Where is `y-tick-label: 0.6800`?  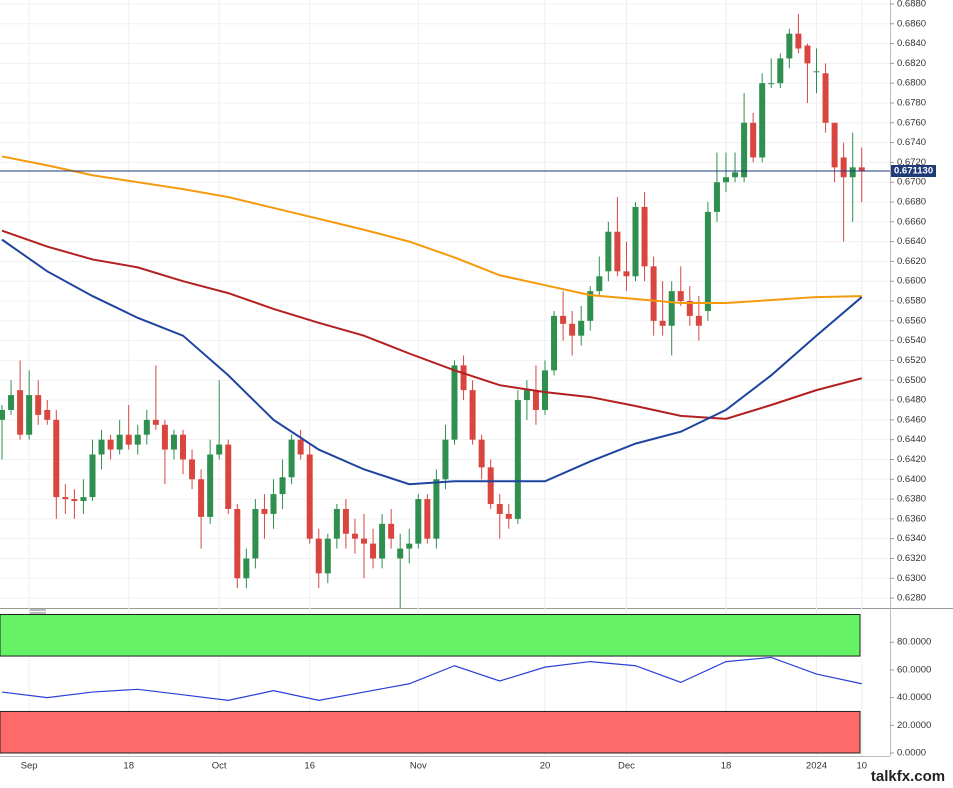
y-tick-label: 0.6800 is located at coordinates (911, 83).